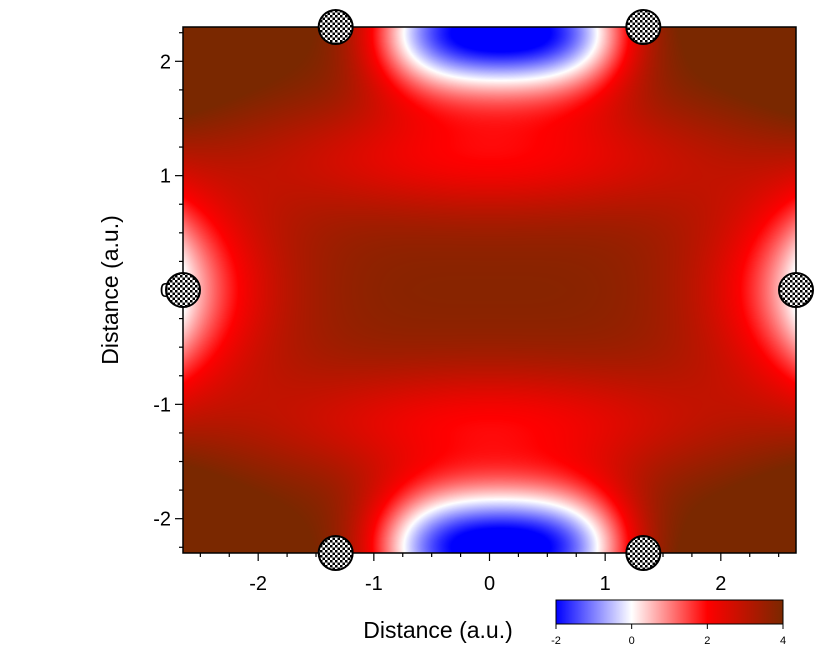 This screenshot has width=830, height=659. What do you see at coordinates (720, 584) in the screenshot?
I see `x-tick-label: 2` at bounding box center [720, 584].